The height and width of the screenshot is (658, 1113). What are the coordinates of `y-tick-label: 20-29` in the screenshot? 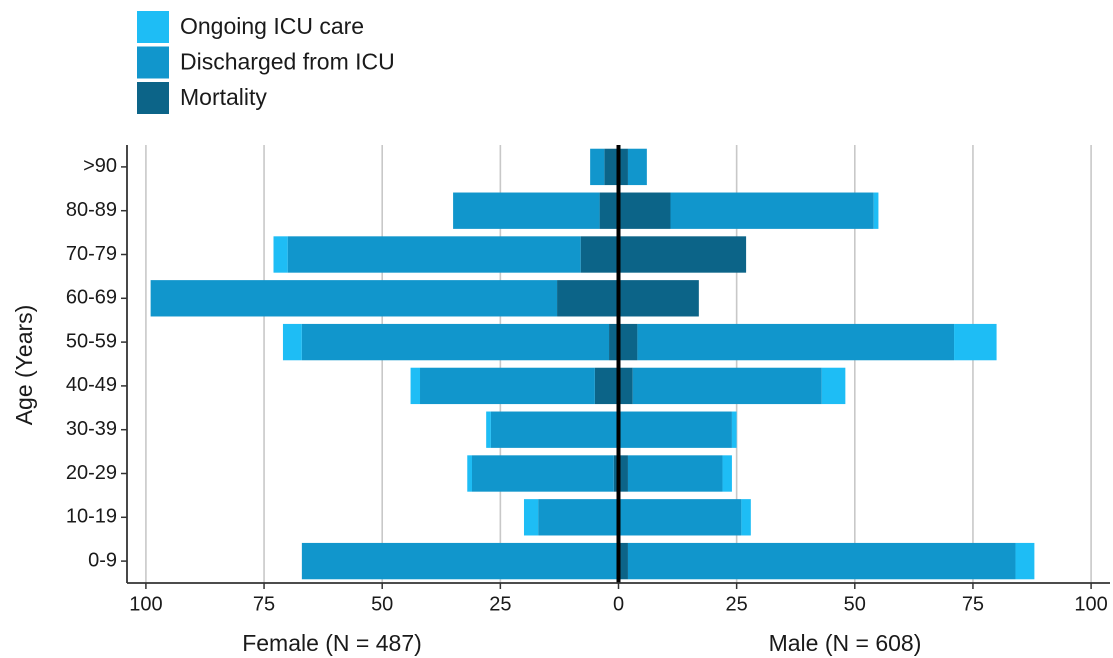 It's located at (91, 473).